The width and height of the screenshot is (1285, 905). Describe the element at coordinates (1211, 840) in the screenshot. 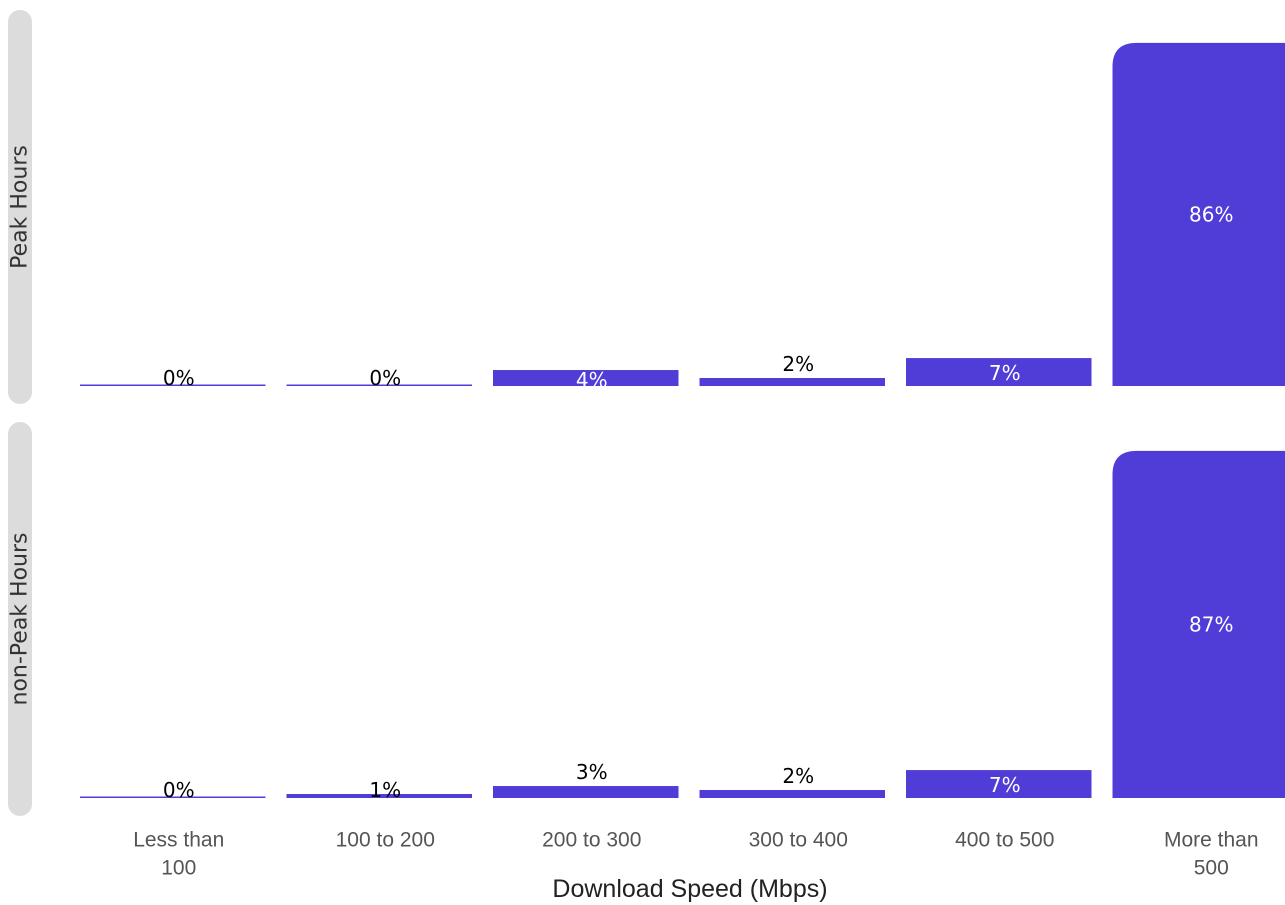

I see `category-label: More than` at that location.